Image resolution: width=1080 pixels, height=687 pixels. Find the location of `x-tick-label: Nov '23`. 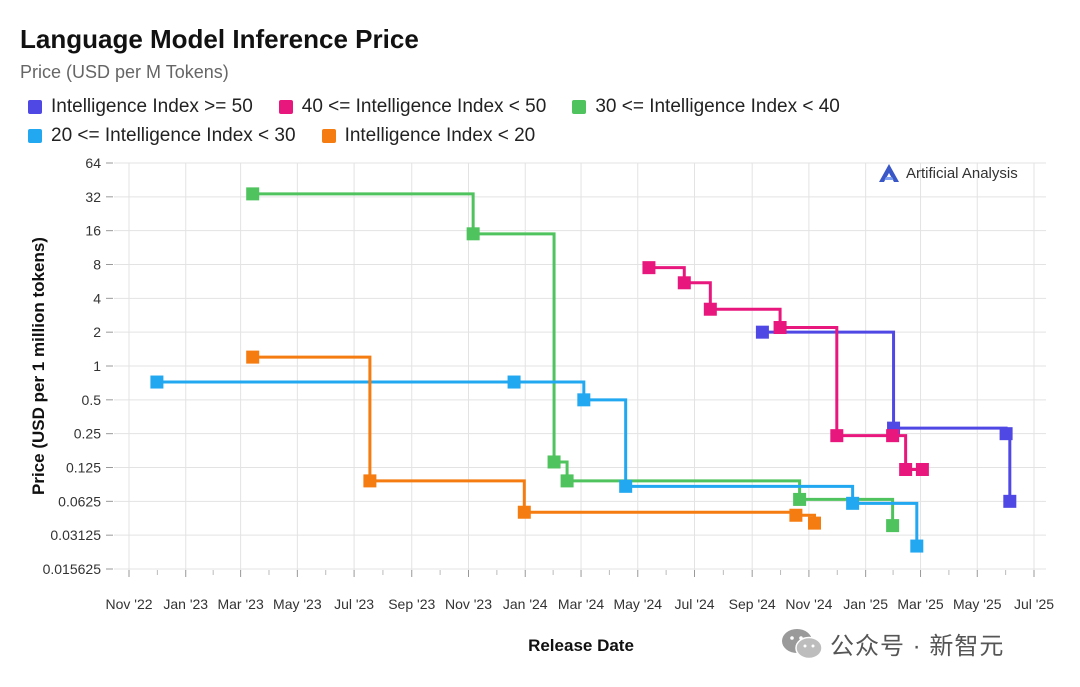

x-tick-label: Nov '23 is located at coordinates (468, 604).